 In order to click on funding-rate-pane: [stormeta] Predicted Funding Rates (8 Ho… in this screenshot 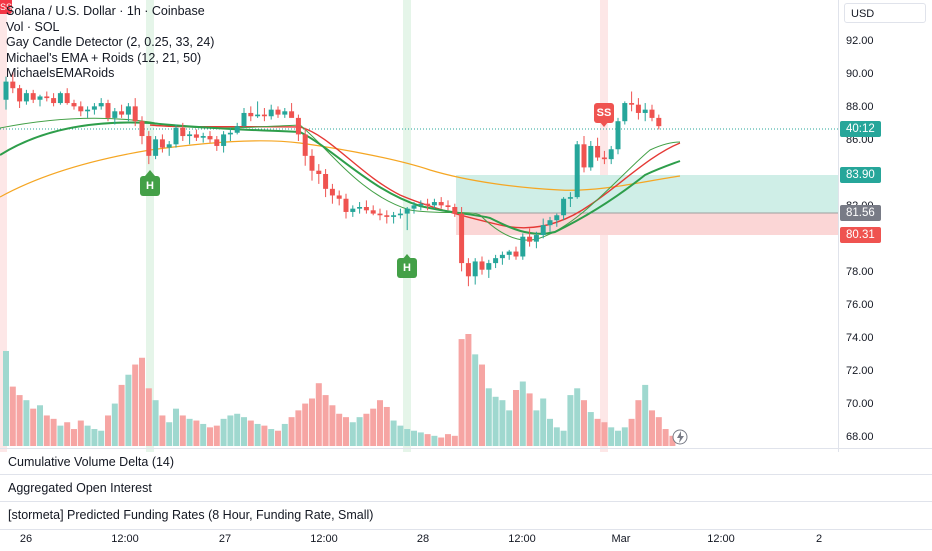, I will do `click(466, 514)`.